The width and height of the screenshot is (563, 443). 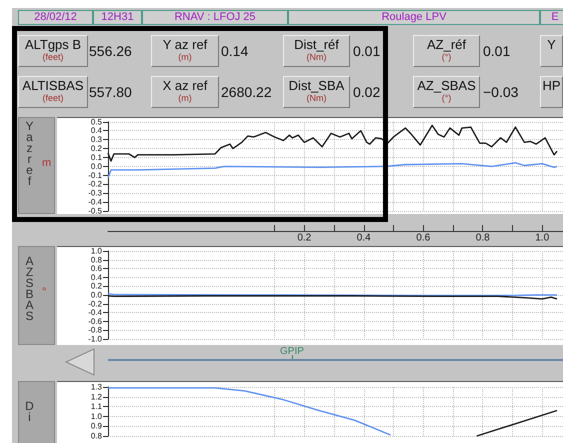 I want to click on text: 557.80, so click(x=110, y=92).